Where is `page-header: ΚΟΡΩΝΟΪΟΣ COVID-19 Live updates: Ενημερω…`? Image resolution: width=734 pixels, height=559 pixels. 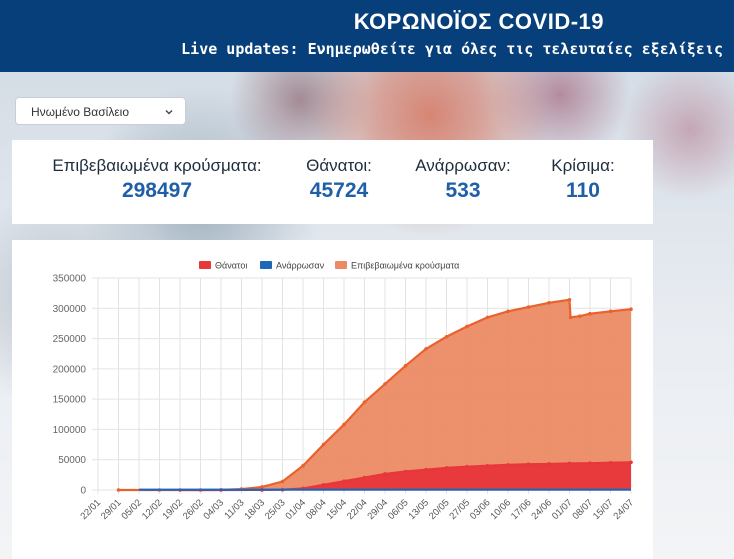
page-header: ΚΟΡΩΝΟΪΟΣ COVID-19 Live updates: Ενημερω… is located at coordinates (367, 36).